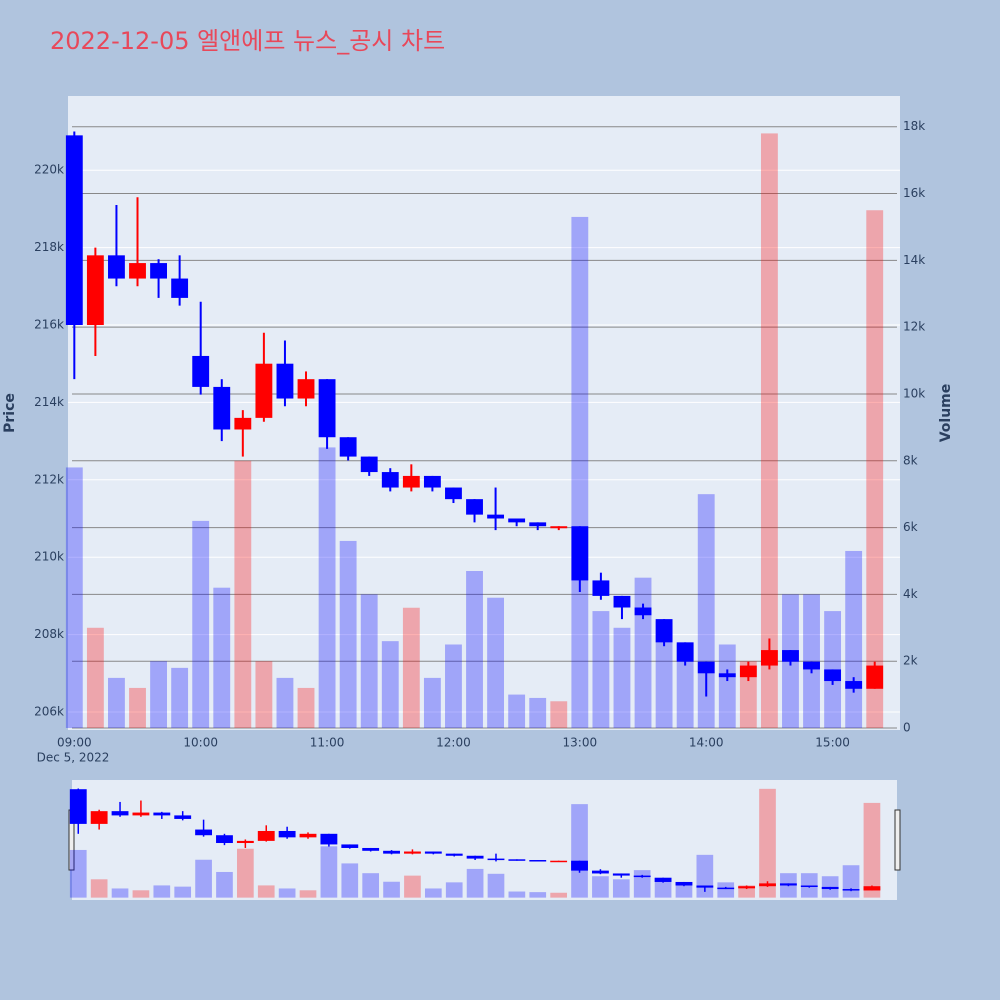 This screenshot has height=1000, width=1000. What do you see at coordinates (910, 594) in the screenshot?
I see `y2-tick-label: 4k` at bounding box center [910, 594].